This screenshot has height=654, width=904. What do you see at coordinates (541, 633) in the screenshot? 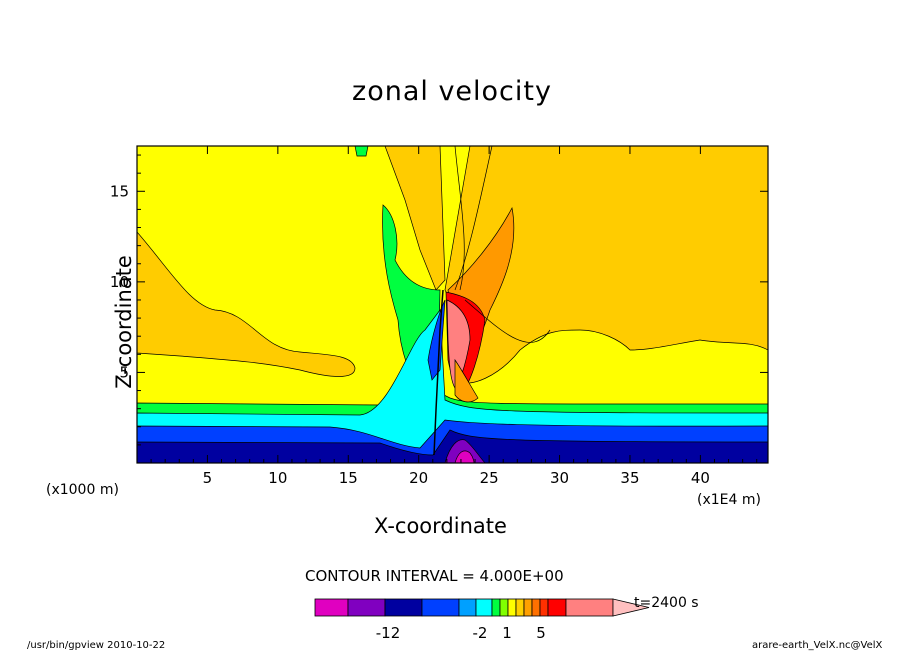
I see `colorbar-label: 5` at bounding box center [541, 633].